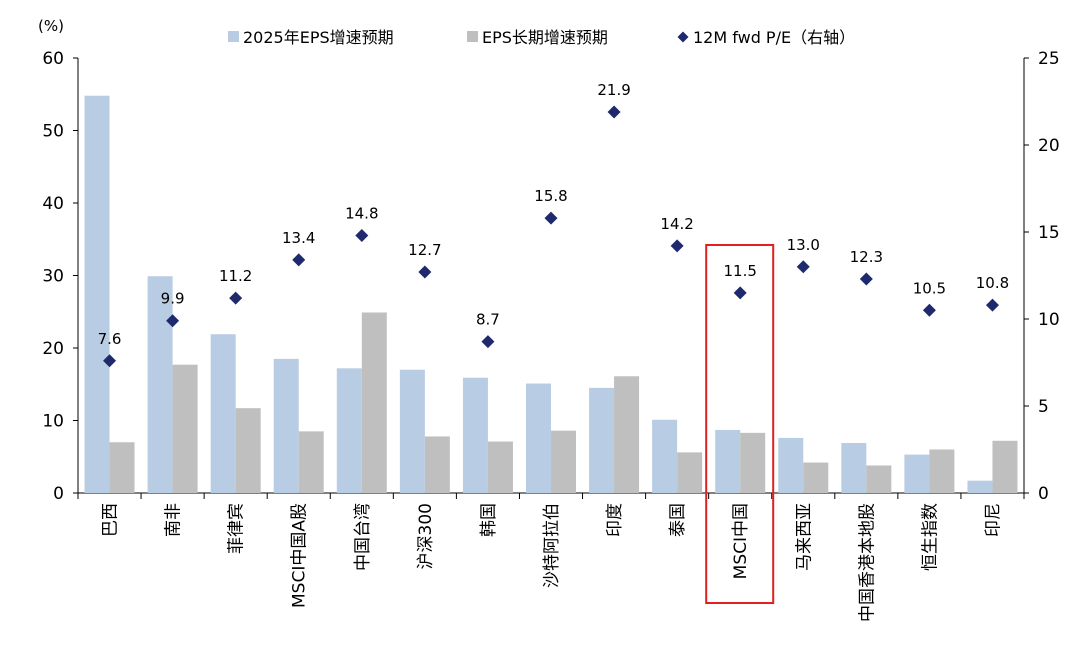 This screenshot has height=655, width=1080. Describe the element at coordinates (237, 528) in the screenshot. I see `category-label: 菲律宾` at that location.